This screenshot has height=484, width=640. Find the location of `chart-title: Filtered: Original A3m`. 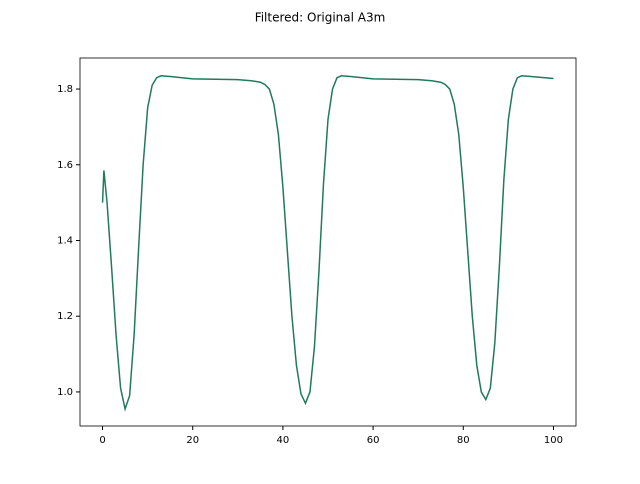

chart-title: Filtered: Original A3m is located at coordinates (320, 18).